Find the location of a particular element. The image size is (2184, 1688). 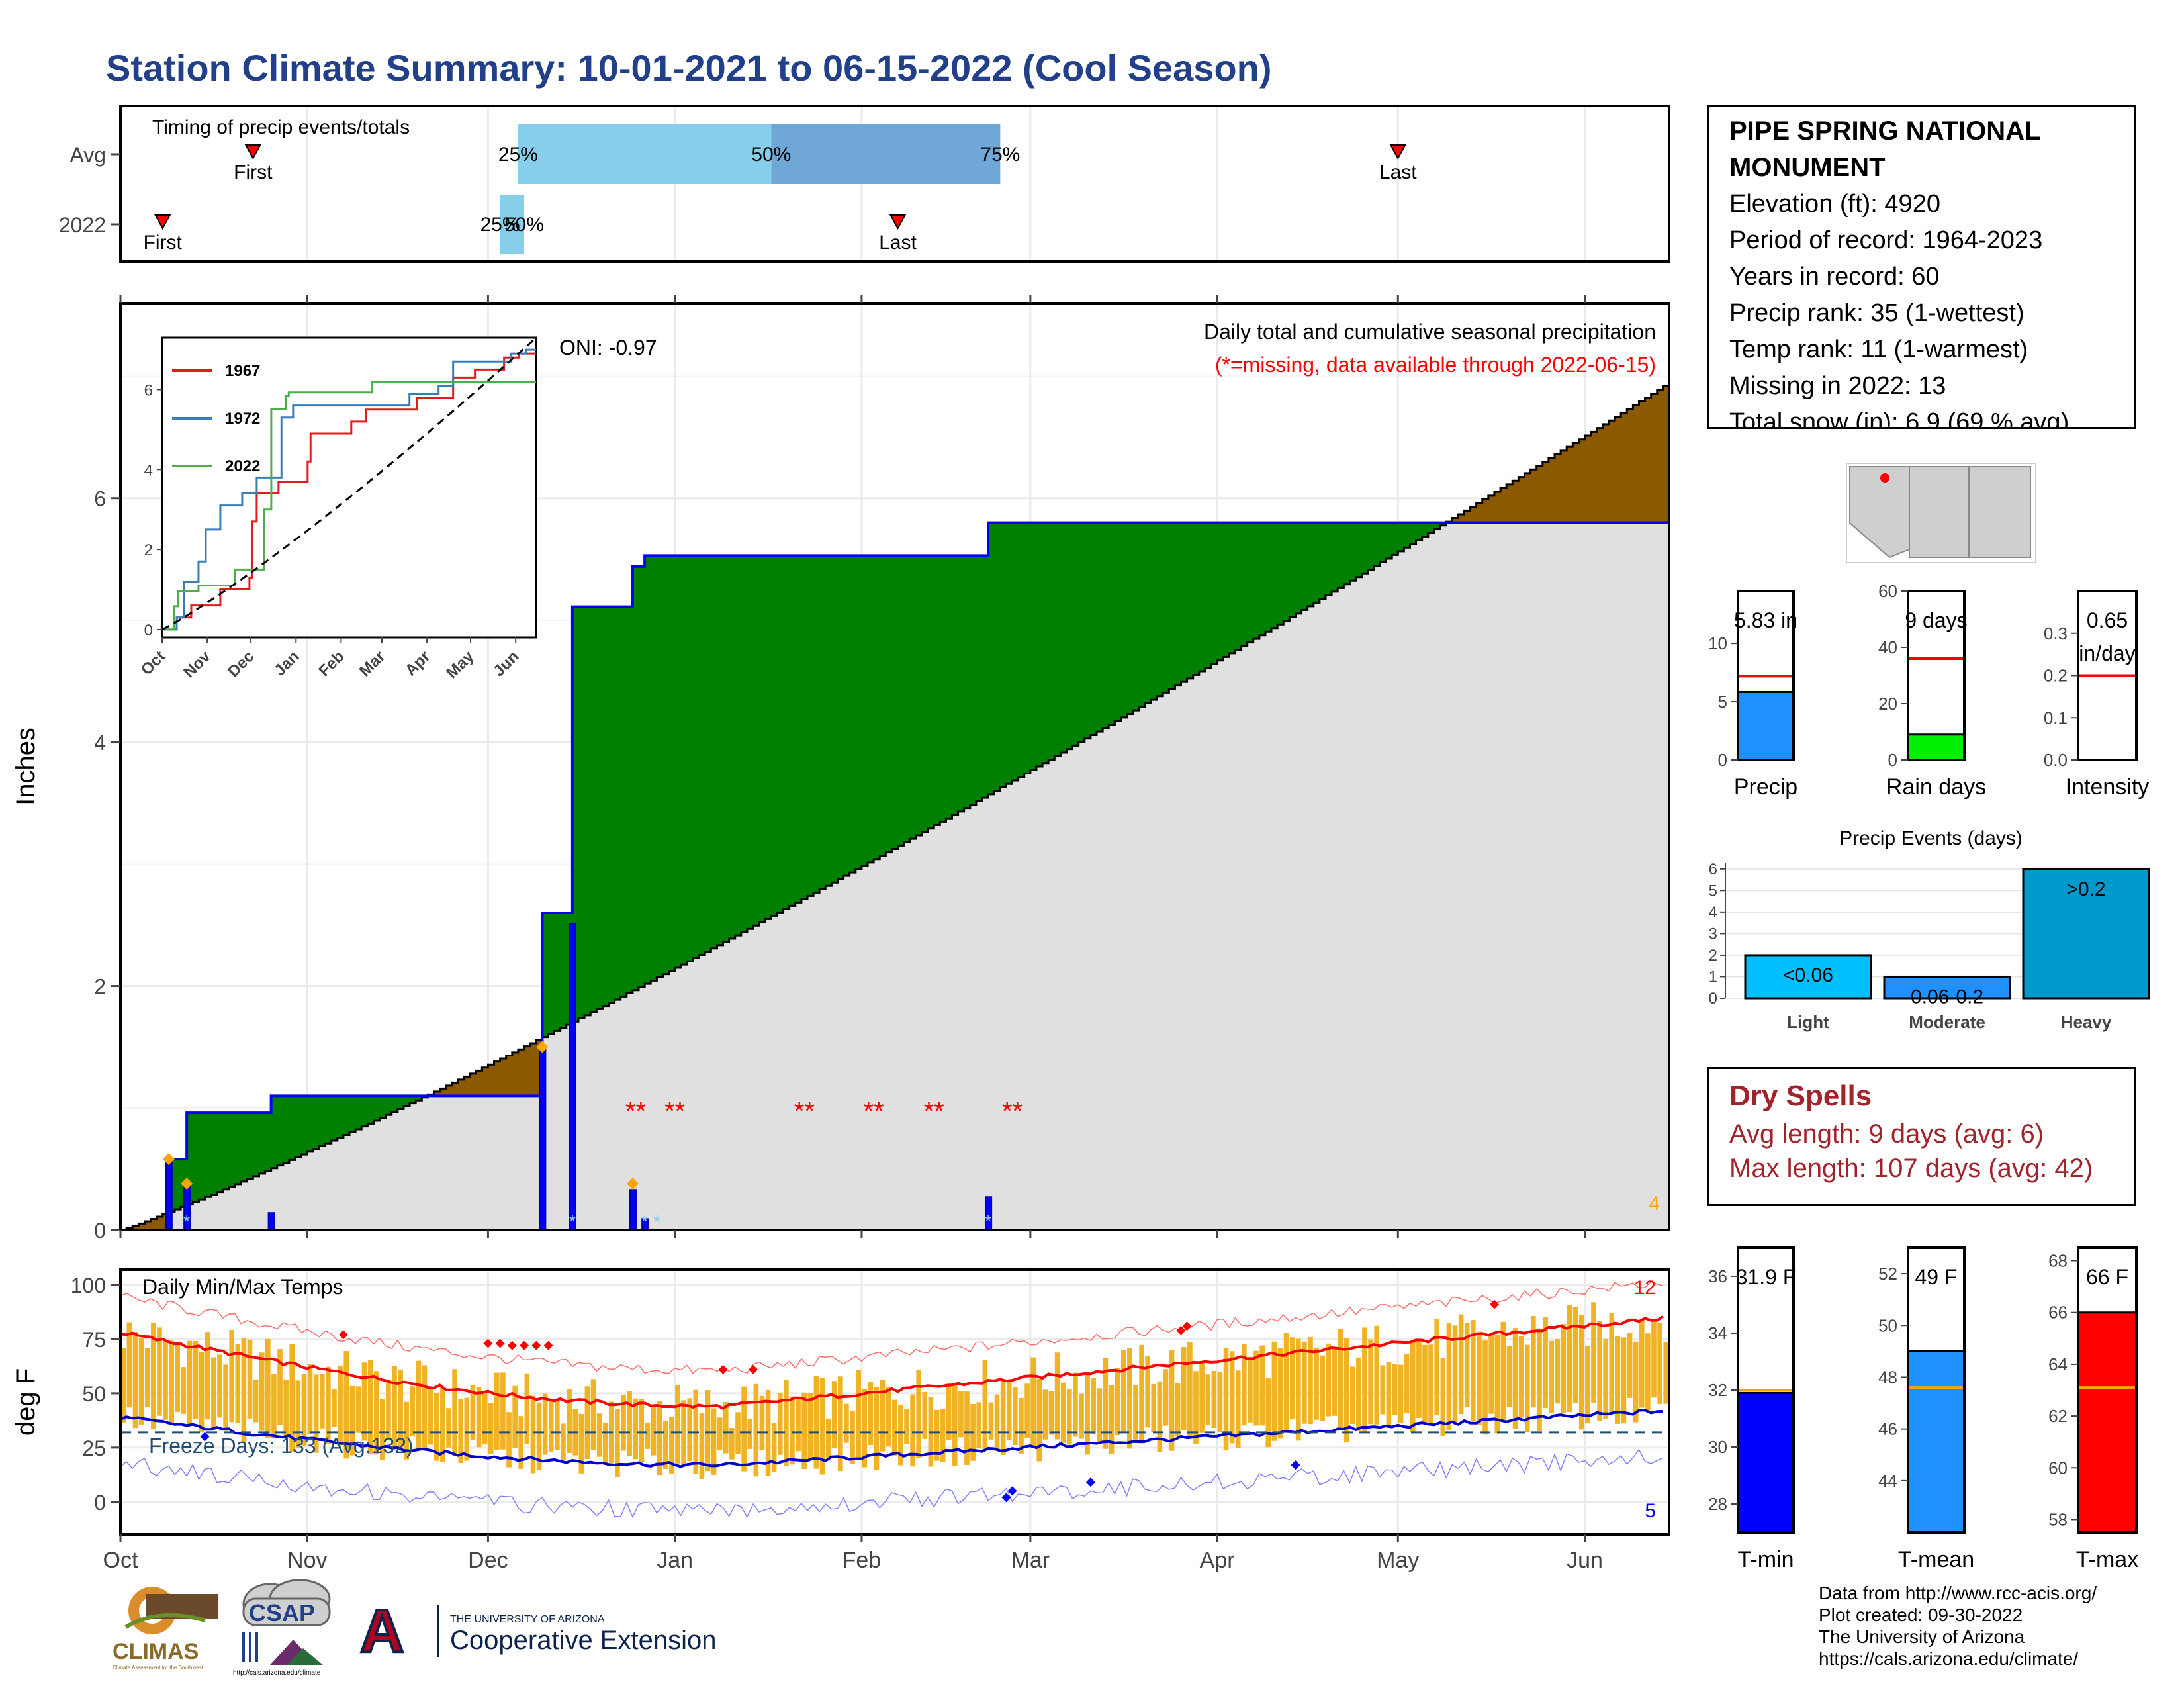

temp-record-high-marker is located at coordinates (500, 1343).